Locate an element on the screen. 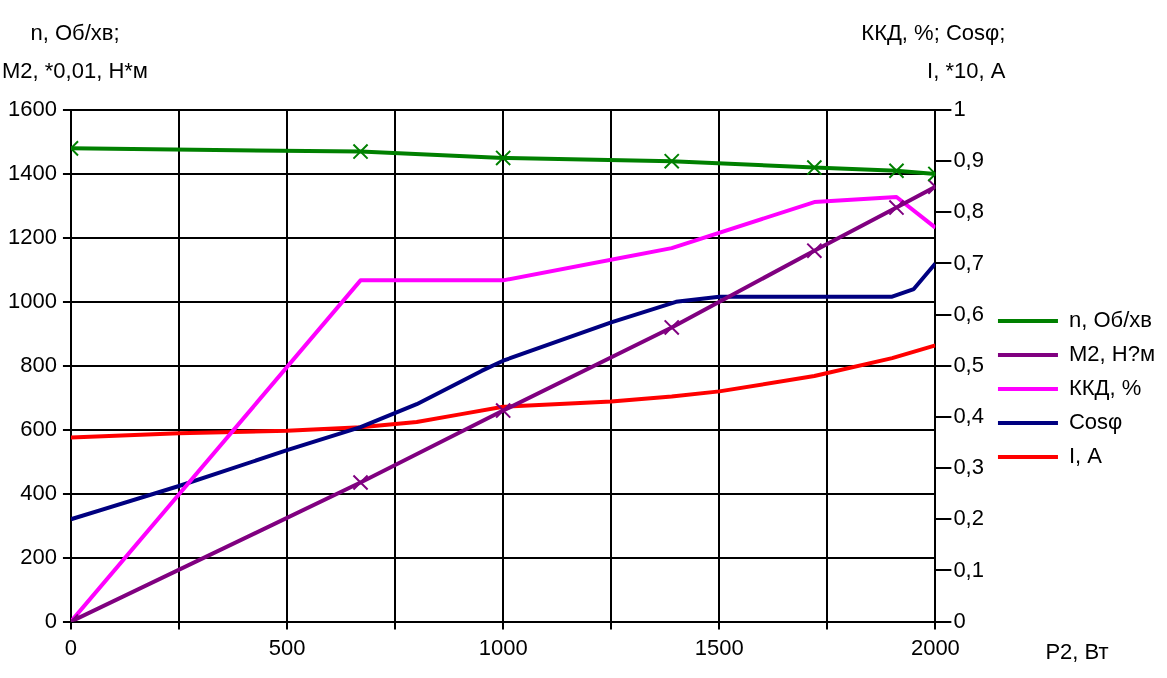 The image size is (1167, 678). x-tick-label: 1000 is located at coordinates (503, 647).